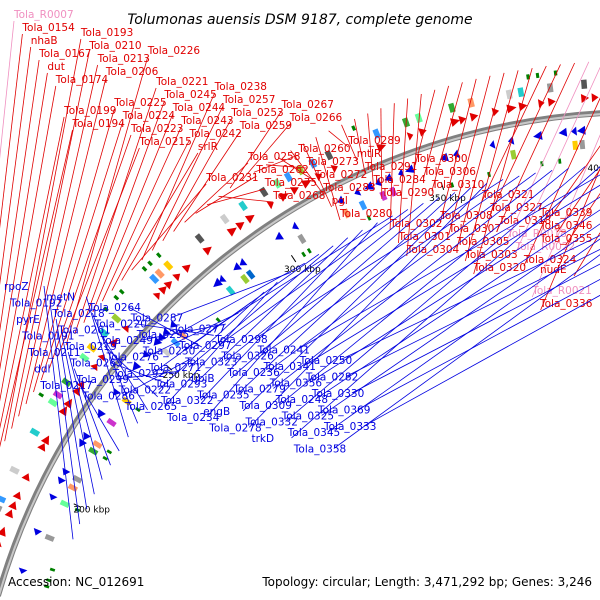 This screenshot has width=600, height=600. What do you see at coordinates (343, 411) in the screenshot?
I see `minus-gene-label: Tola_0369` at bounding box center [343, 411].